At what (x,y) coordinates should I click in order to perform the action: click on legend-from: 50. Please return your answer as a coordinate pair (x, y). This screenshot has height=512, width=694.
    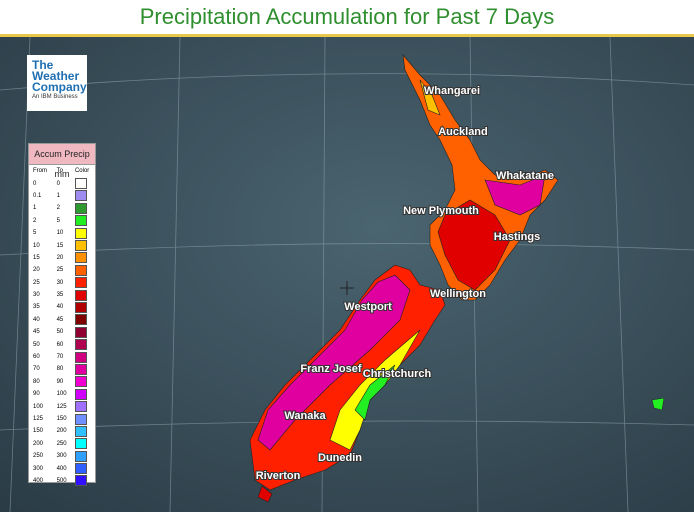
    Looking at the image, I should click on (36, 344).